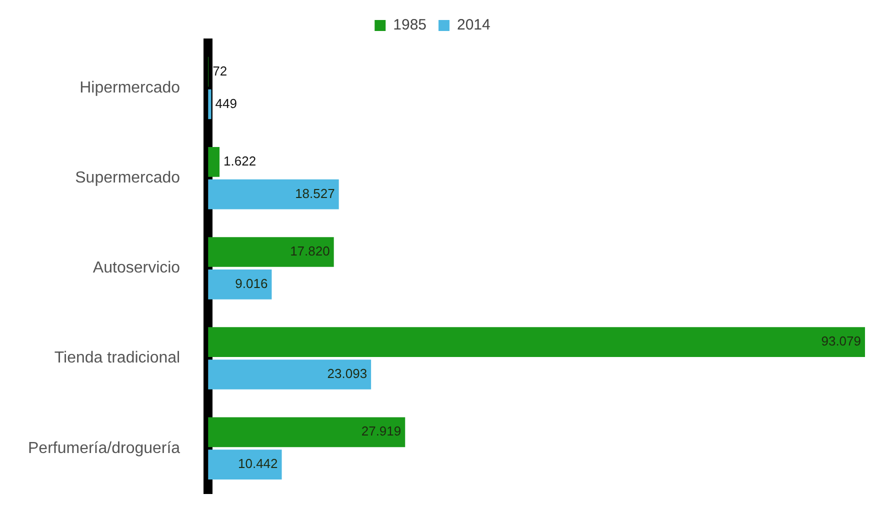 The image size is (869, 531). Describe the element at coordinates (117, 358) in the screenshot. I see `y-tick-label: Tienda tradicional` at that location.